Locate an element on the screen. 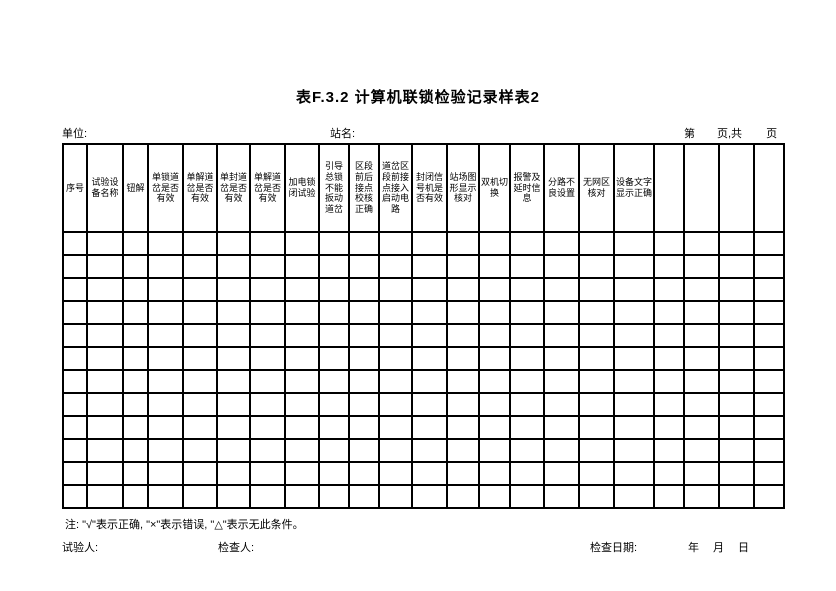 The width and height of the screenshot is (836, 591). column-header-17: 无网区核对 is located at coordinates (596, 188).